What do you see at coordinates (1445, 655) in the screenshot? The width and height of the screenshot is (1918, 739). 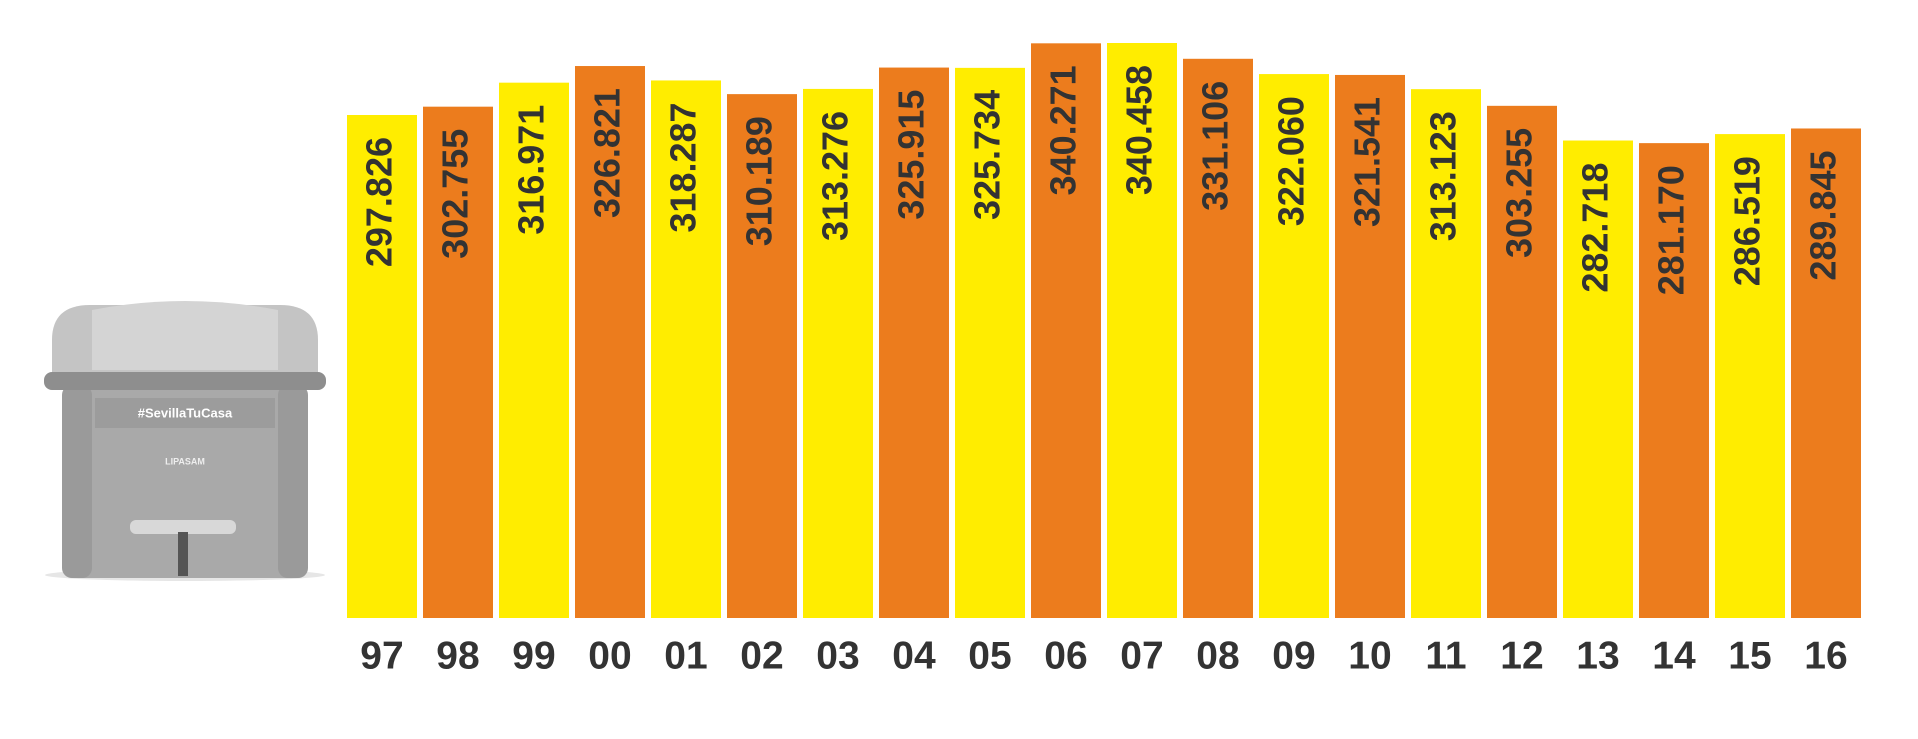 I see `x-tick-label: 11` at bounding box center [1445, 655].